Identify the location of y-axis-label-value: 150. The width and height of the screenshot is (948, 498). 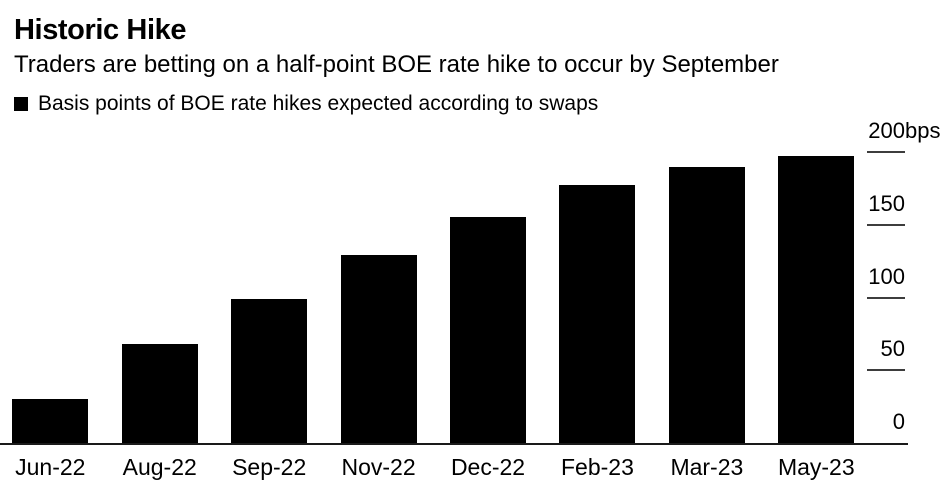
(886, 203).